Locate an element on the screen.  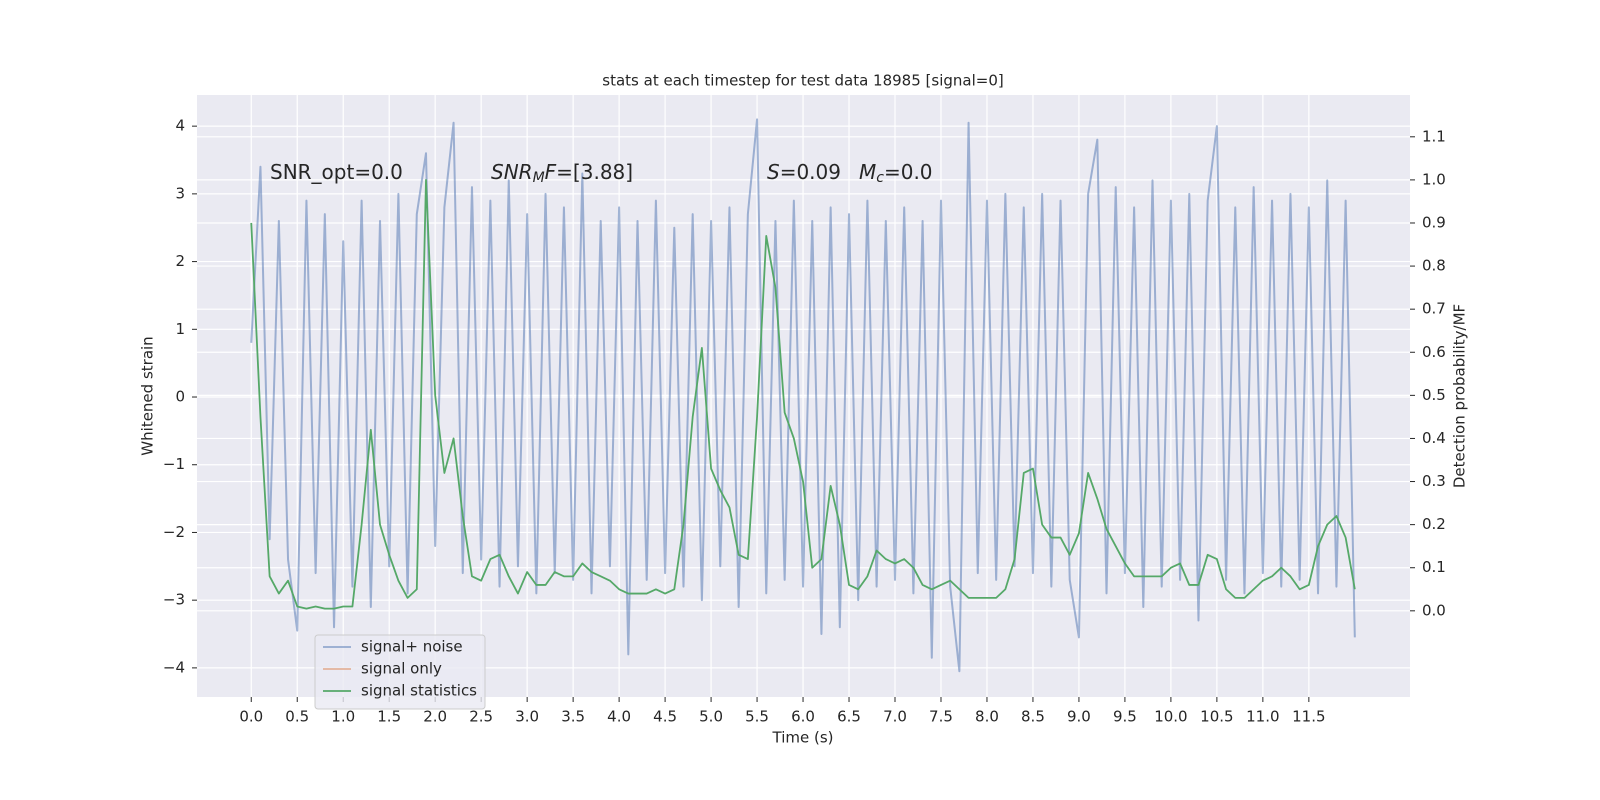
x-tick-label: 8.0 is located at coordinates (987, 717).